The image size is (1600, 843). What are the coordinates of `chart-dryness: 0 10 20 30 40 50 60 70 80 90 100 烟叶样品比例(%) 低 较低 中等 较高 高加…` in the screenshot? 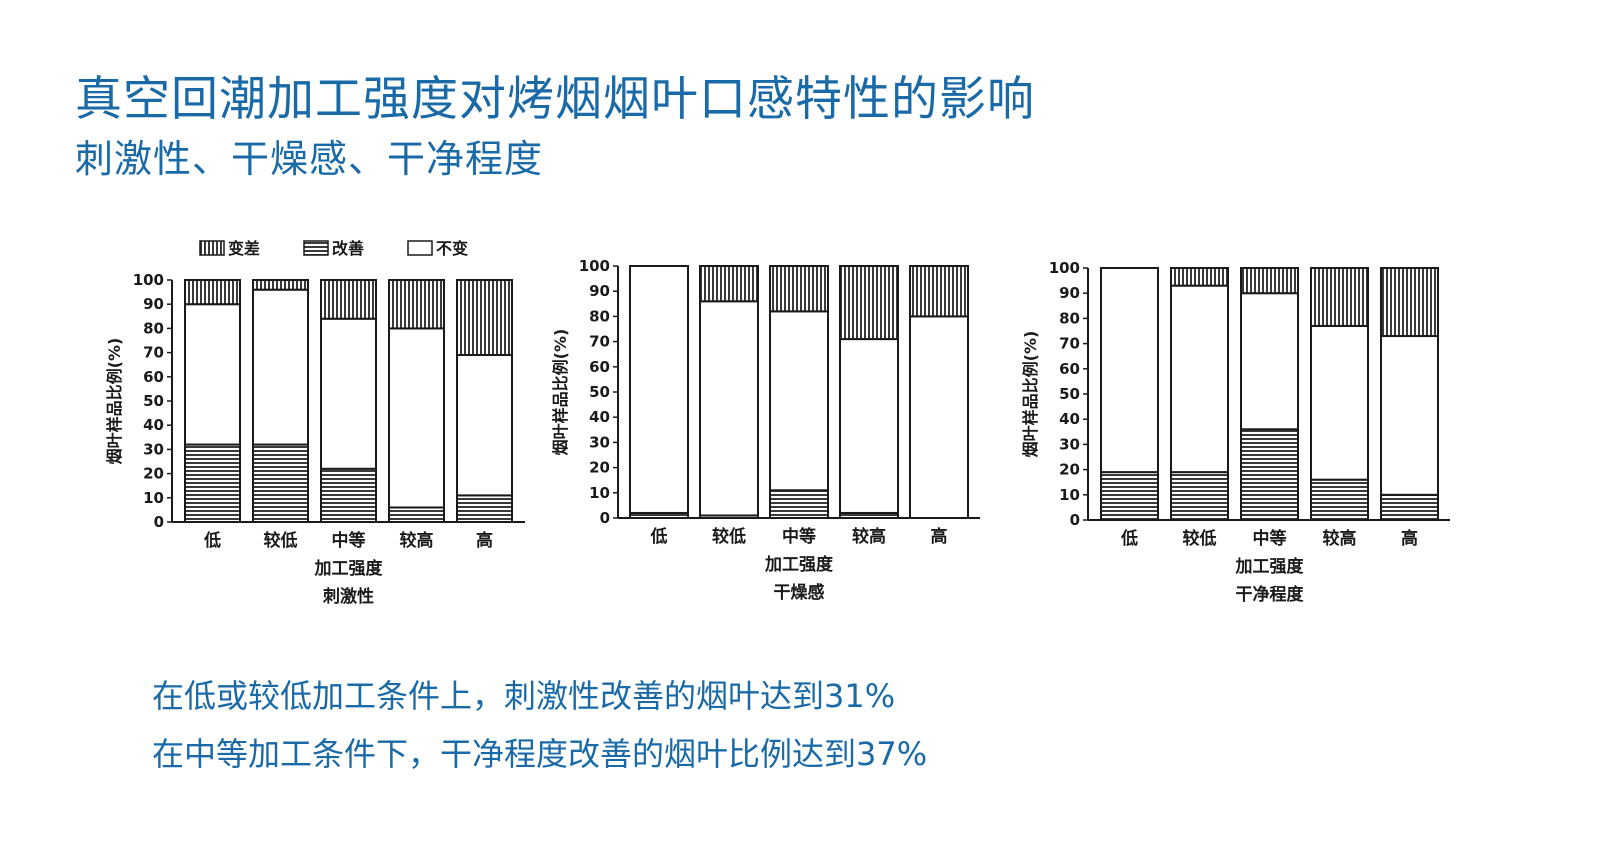 It's located at (760, 430).